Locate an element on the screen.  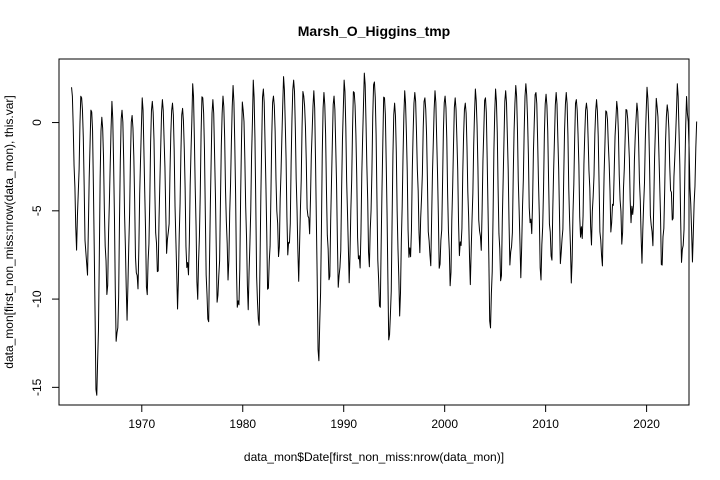
y-tick-label: -15 is located at coordinates (37, 387).